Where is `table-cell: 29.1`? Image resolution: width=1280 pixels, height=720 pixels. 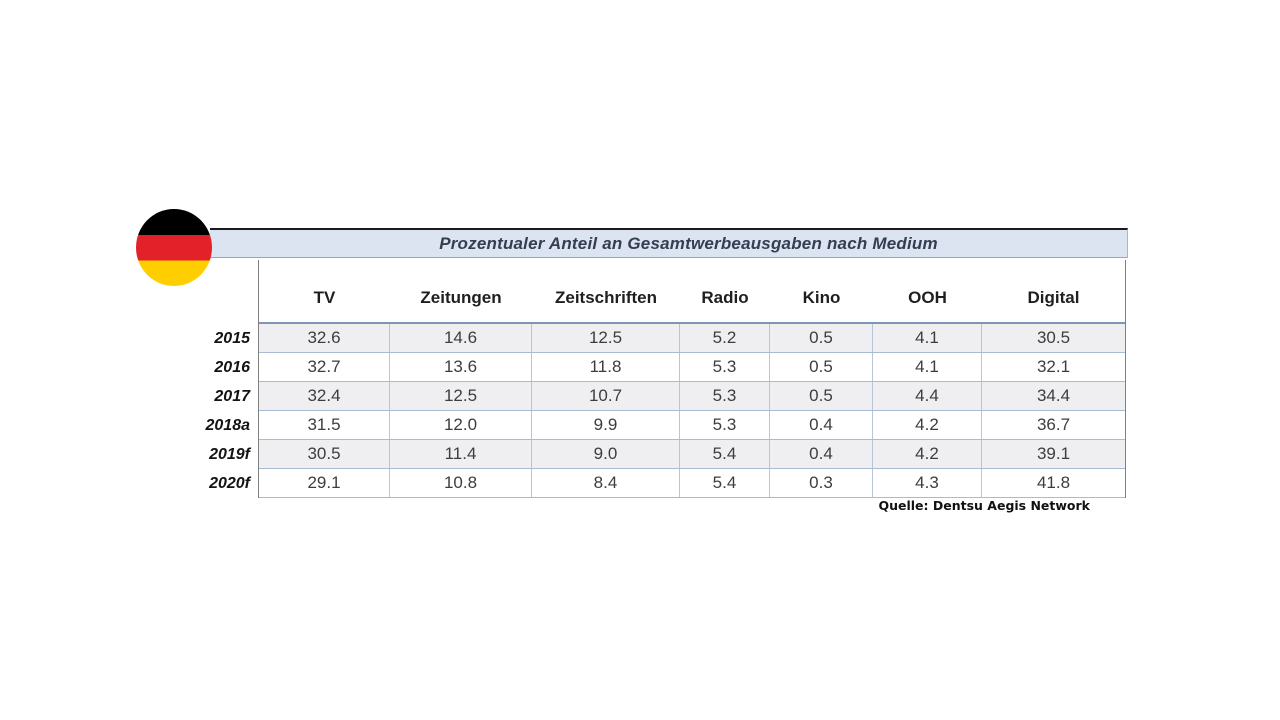 table-cell: 29.1 is located at coordinates (324, 483).